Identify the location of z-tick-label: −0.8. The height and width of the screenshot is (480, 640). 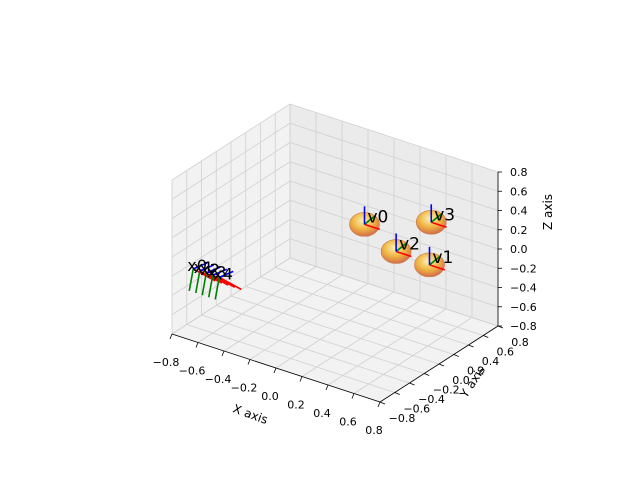
(523, 326).